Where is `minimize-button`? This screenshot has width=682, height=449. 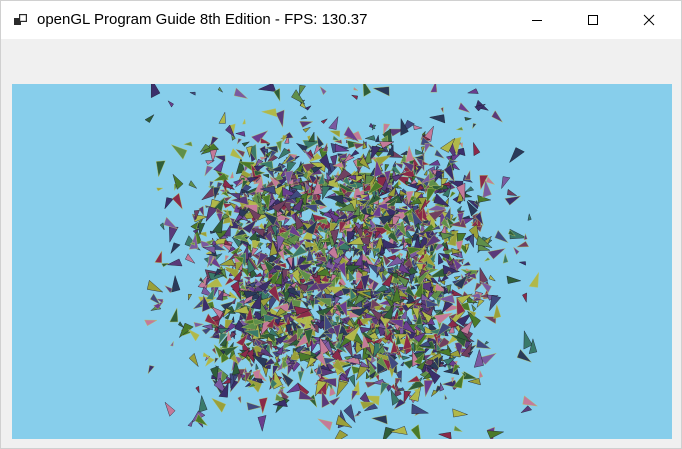
minimize-button is located at coordinates (537, 20).